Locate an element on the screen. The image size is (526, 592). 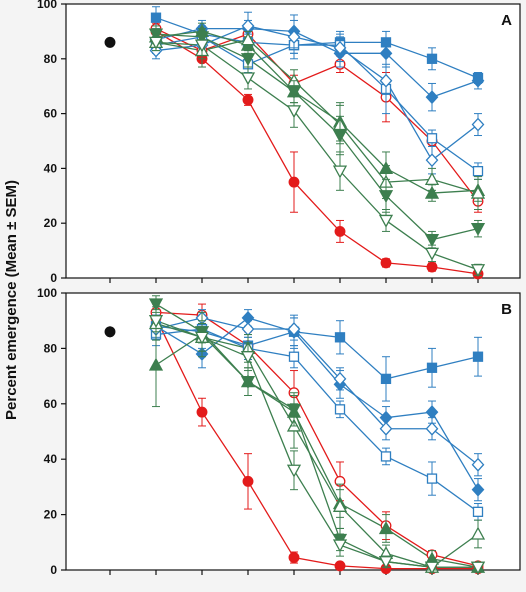
panel-label: A is located at coordinates (506, 20).